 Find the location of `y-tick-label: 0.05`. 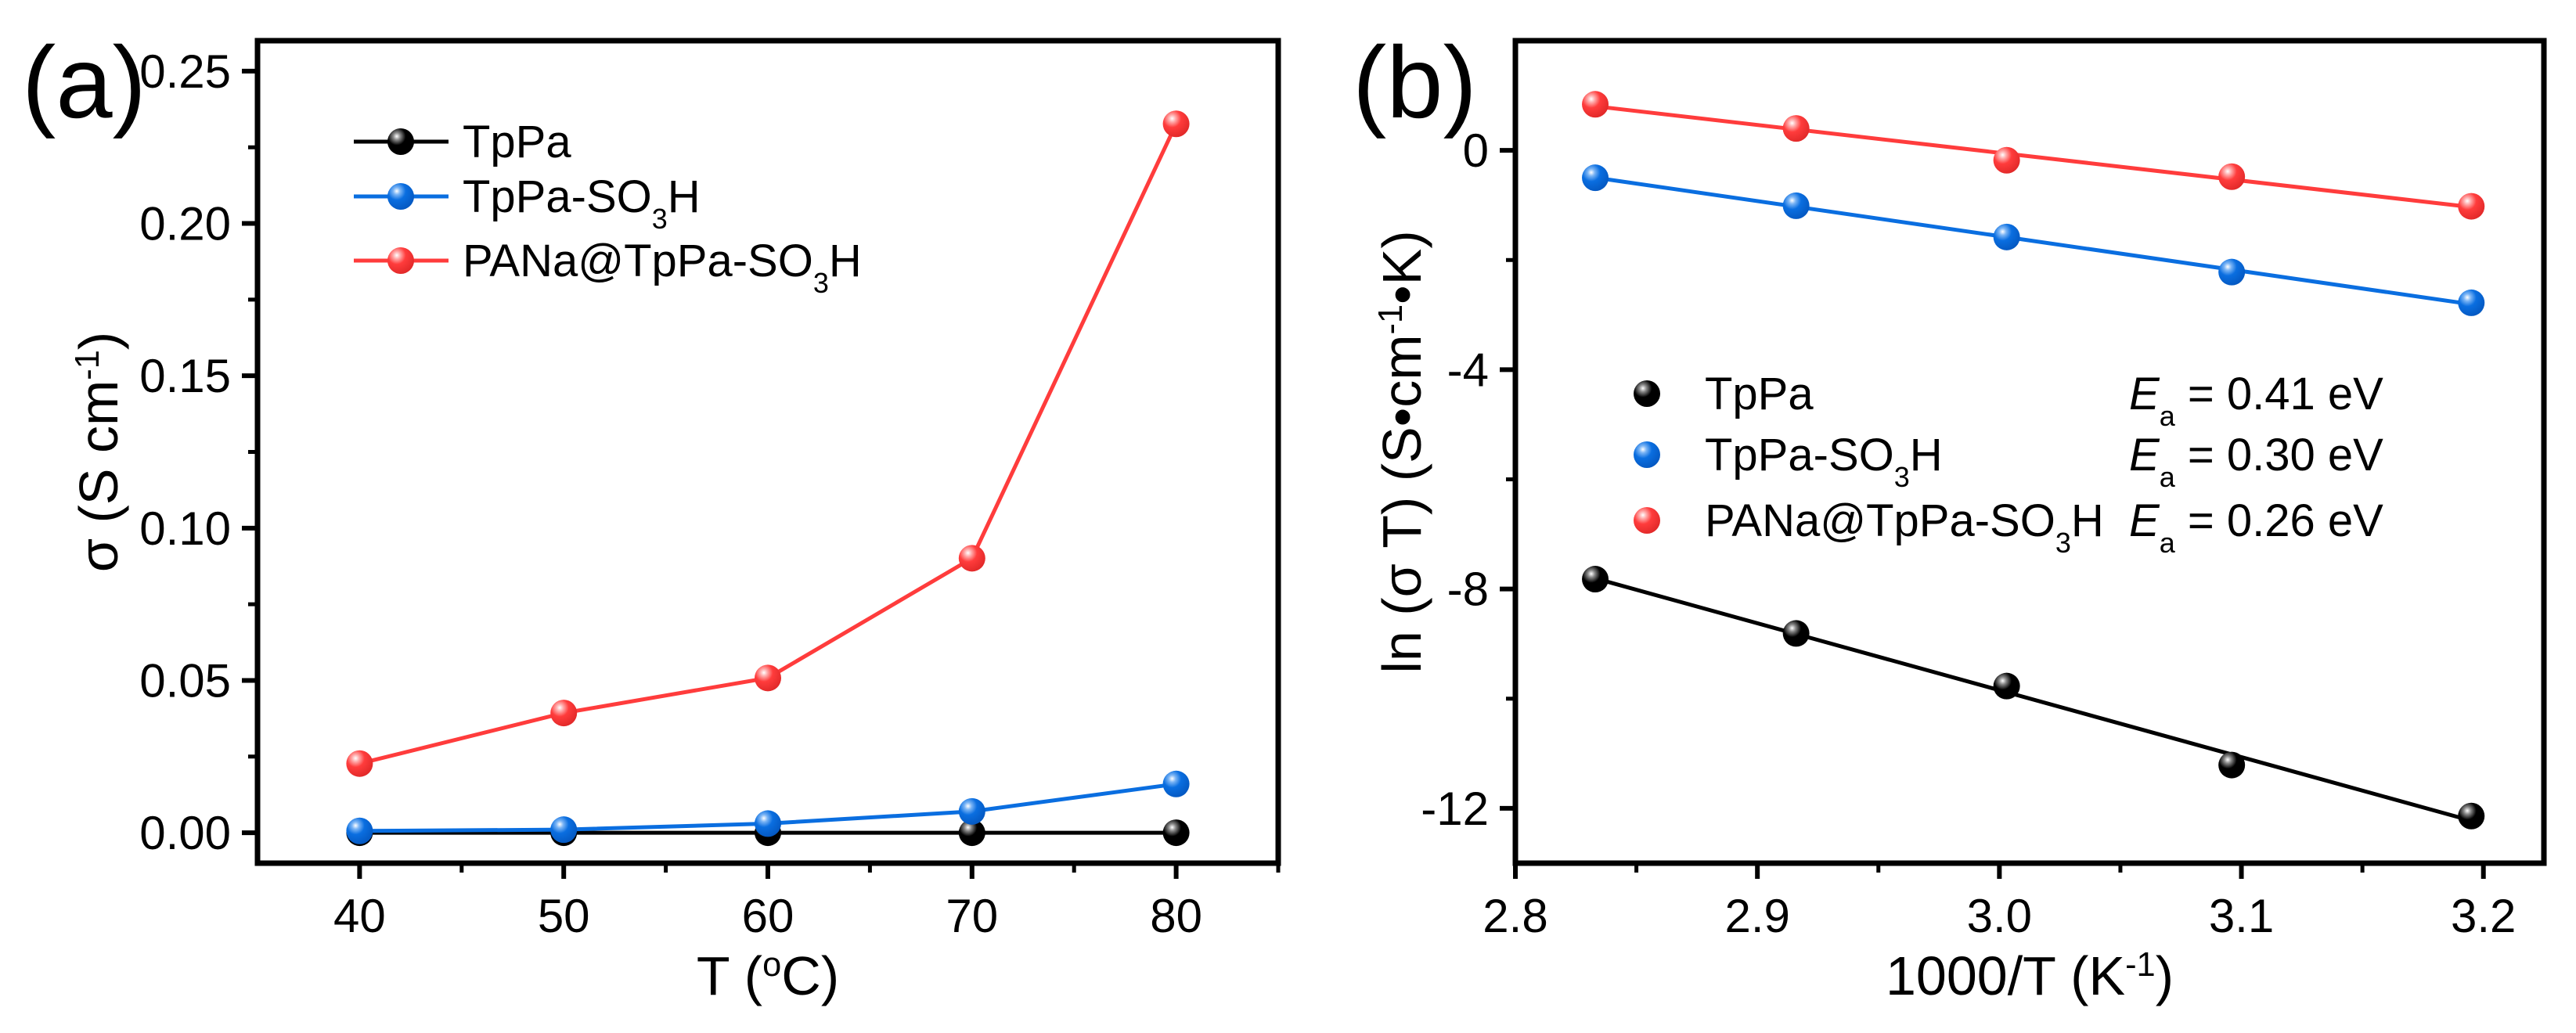

y-tick-label: 0.05 is located at coordinates (185, 680).